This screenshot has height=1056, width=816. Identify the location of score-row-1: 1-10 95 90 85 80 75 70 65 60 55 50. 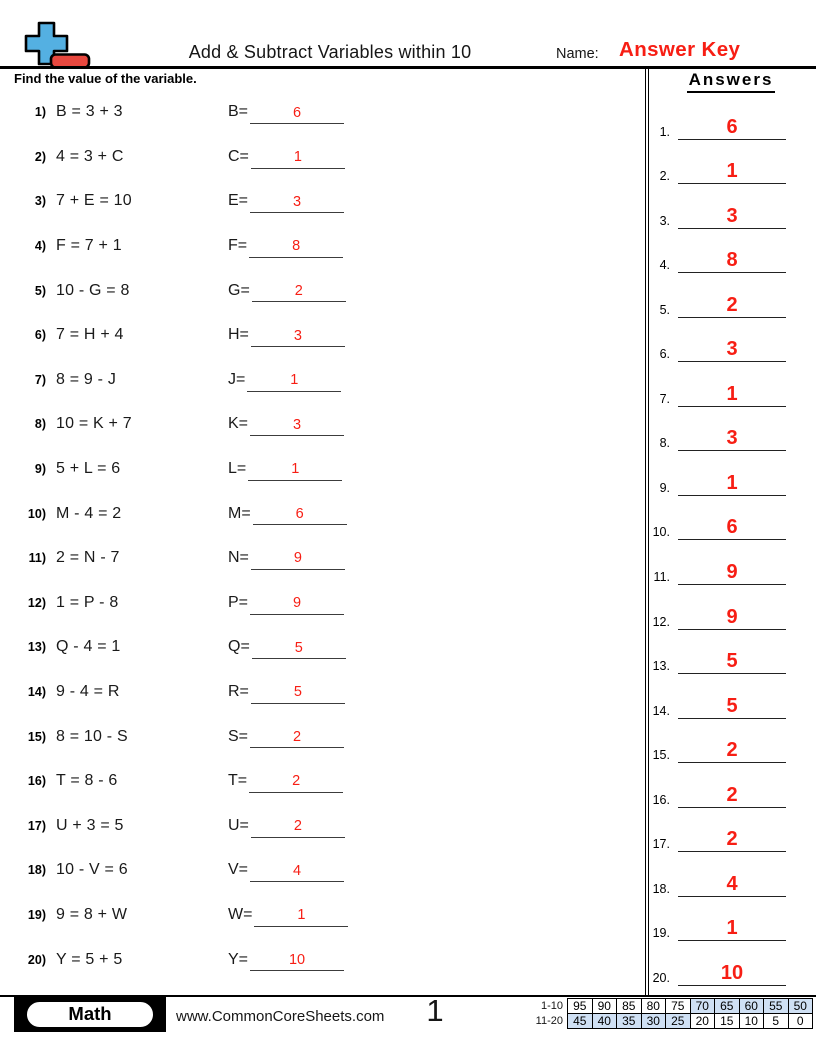
(670, 1006).